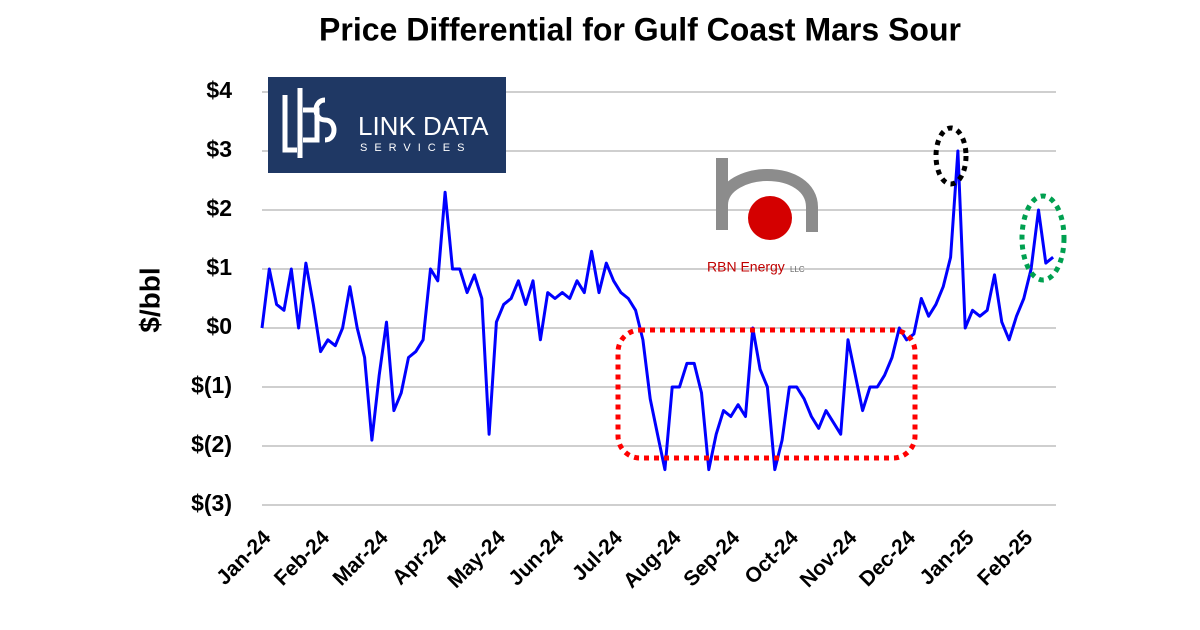  I want to click on y-tick-label: $4, so click(219, 90).